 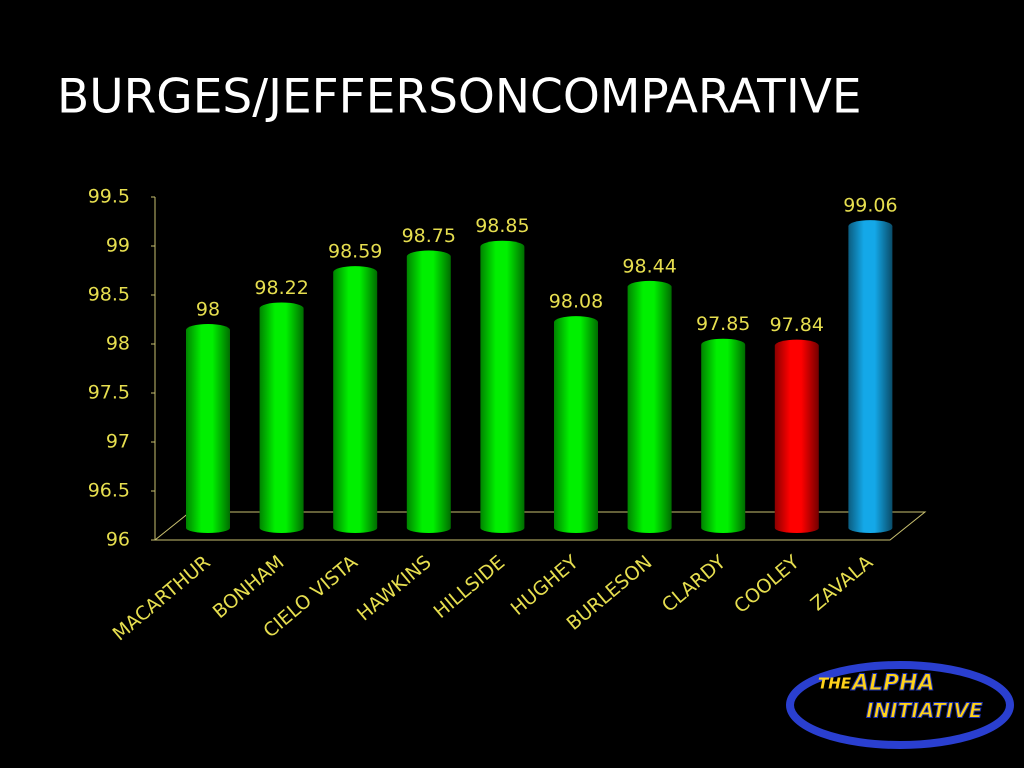 I want to click on logo: THE ALPHA INITIATIVE, so click(x=900, y=705).